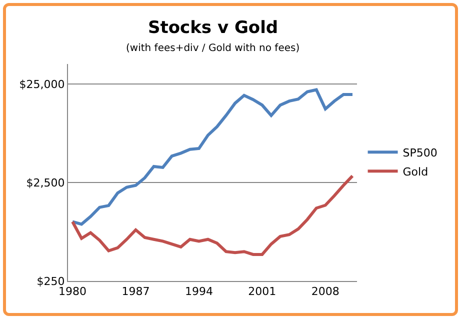 This screenshot has width=469, height=327. Describe the element at coordinates (42, 84) in the screenshot. I see `y-tick-label: $25,000` at that location.